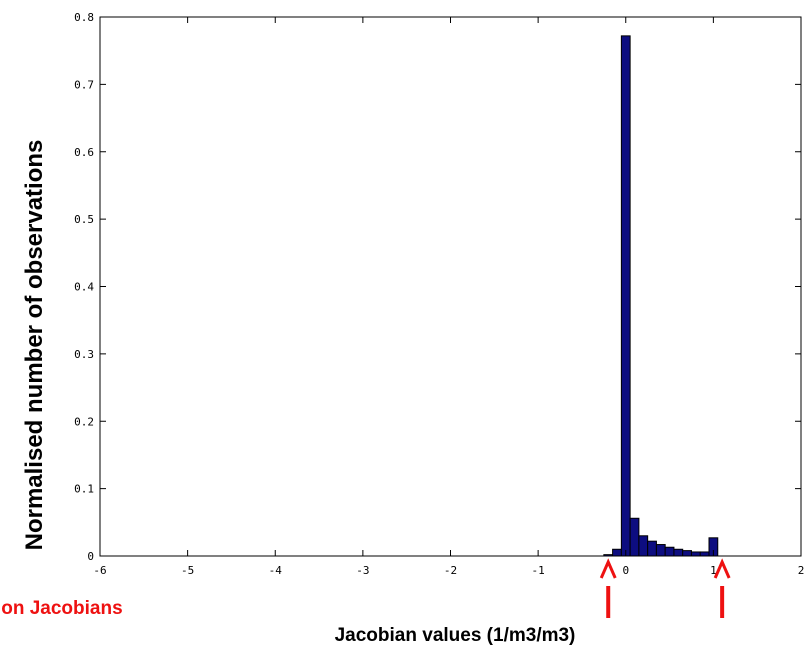  Describe the element at coordinates (84, 152) in the screenshot. I see `y-tick-label: 0.6` at that location.